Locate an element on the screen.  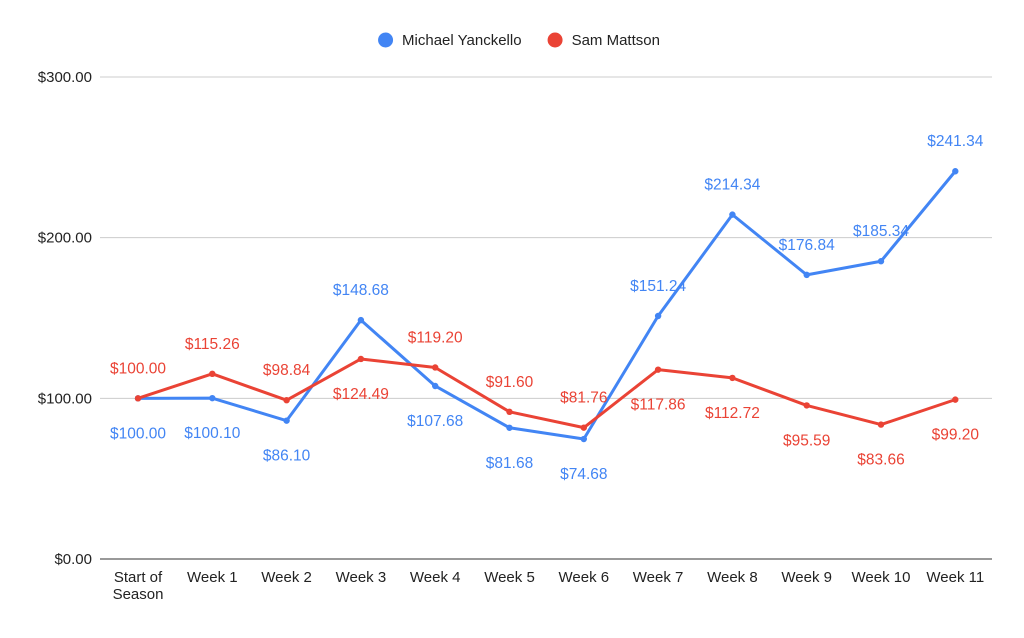
x-tick-label: Week 10 is located at coordinates (881, 577).